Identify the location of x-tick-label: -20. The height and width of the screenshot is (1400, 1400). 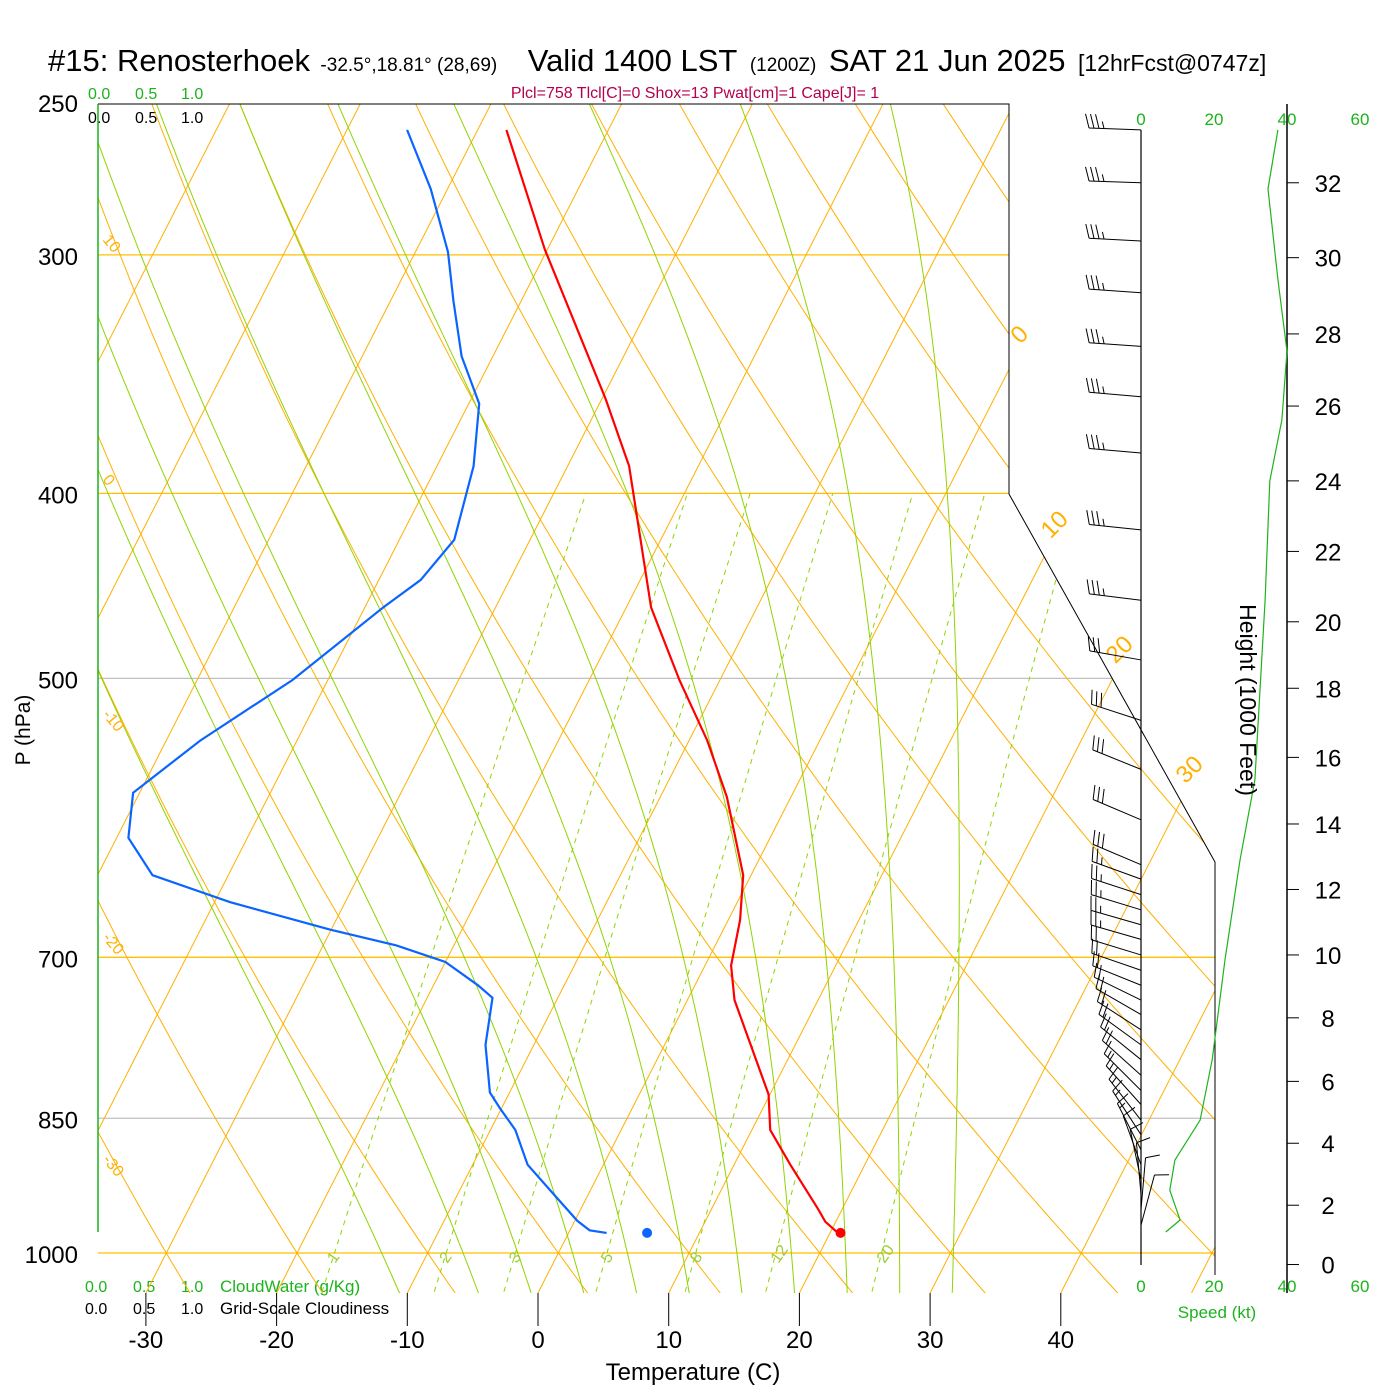
(276, 1340).